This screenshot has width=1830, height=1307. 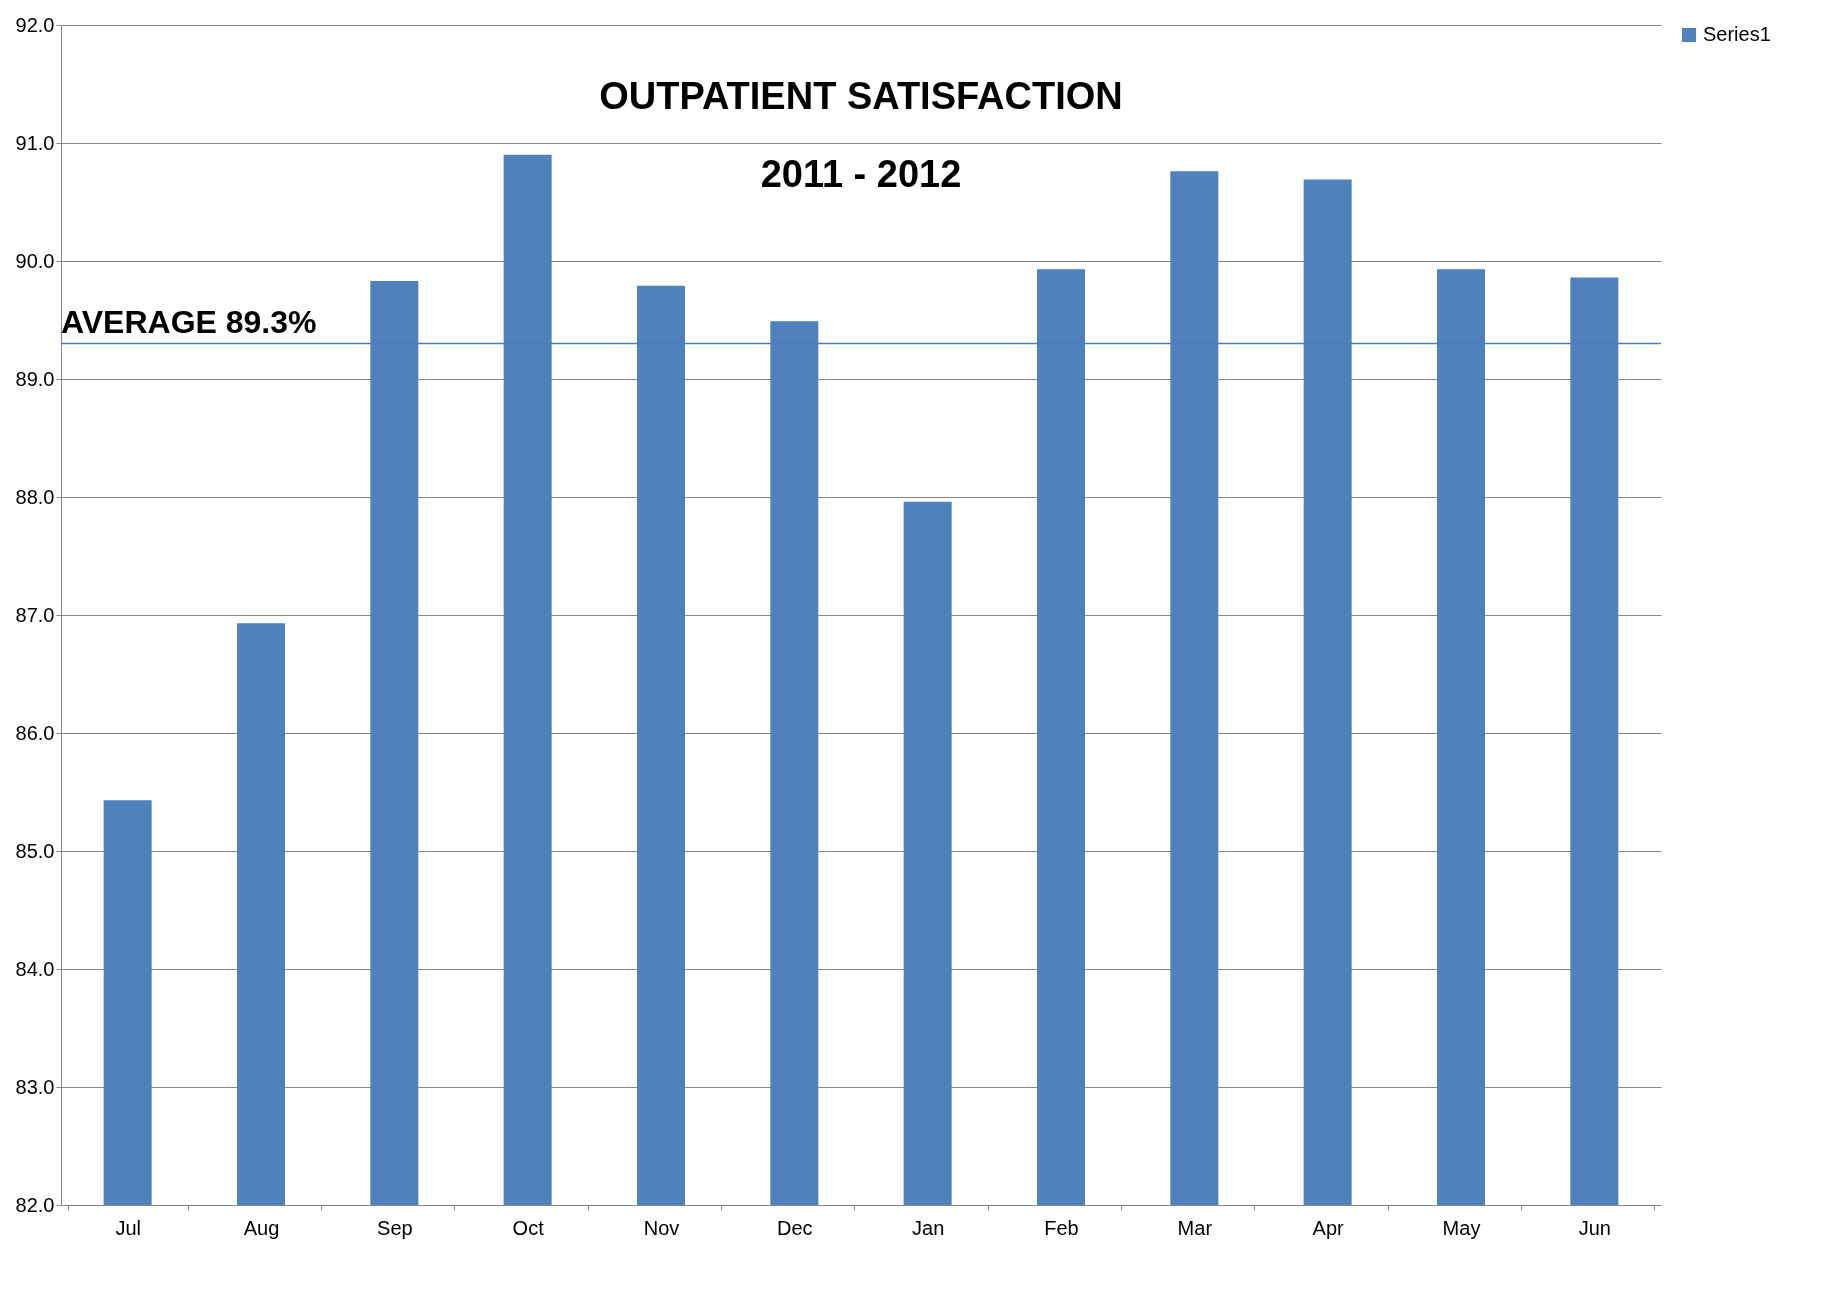 What do you see at coordinates (35, 1204) in the screenshot?
I see `y-tick-label: 82.0` at bounding box center [35, 1204].